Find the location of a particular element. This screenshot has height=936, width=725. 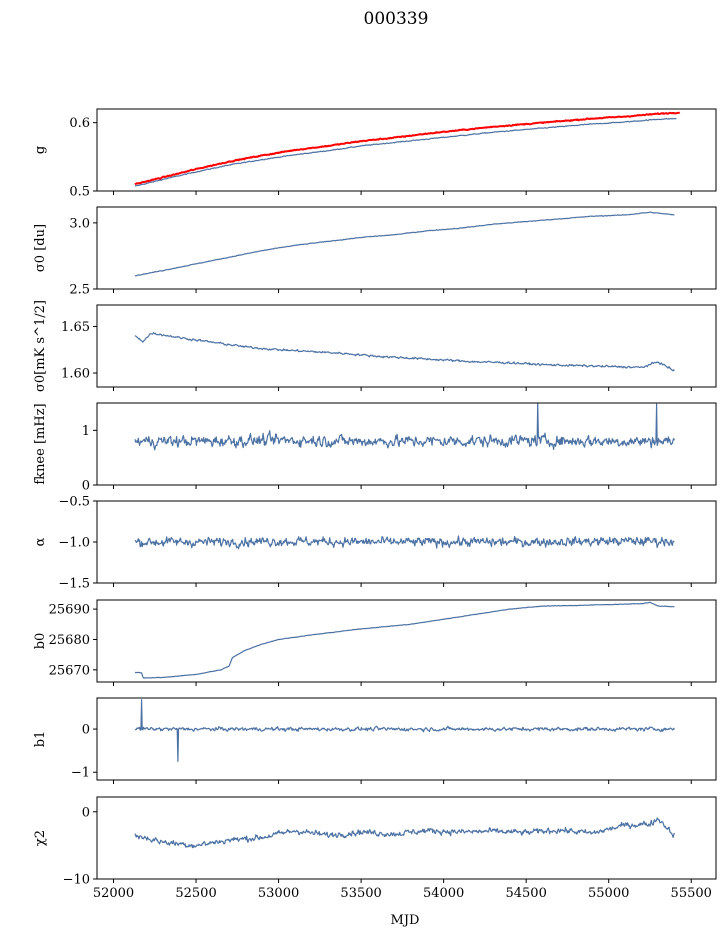

y-tick-label: 0.6 is located at coordinates (79, 123).